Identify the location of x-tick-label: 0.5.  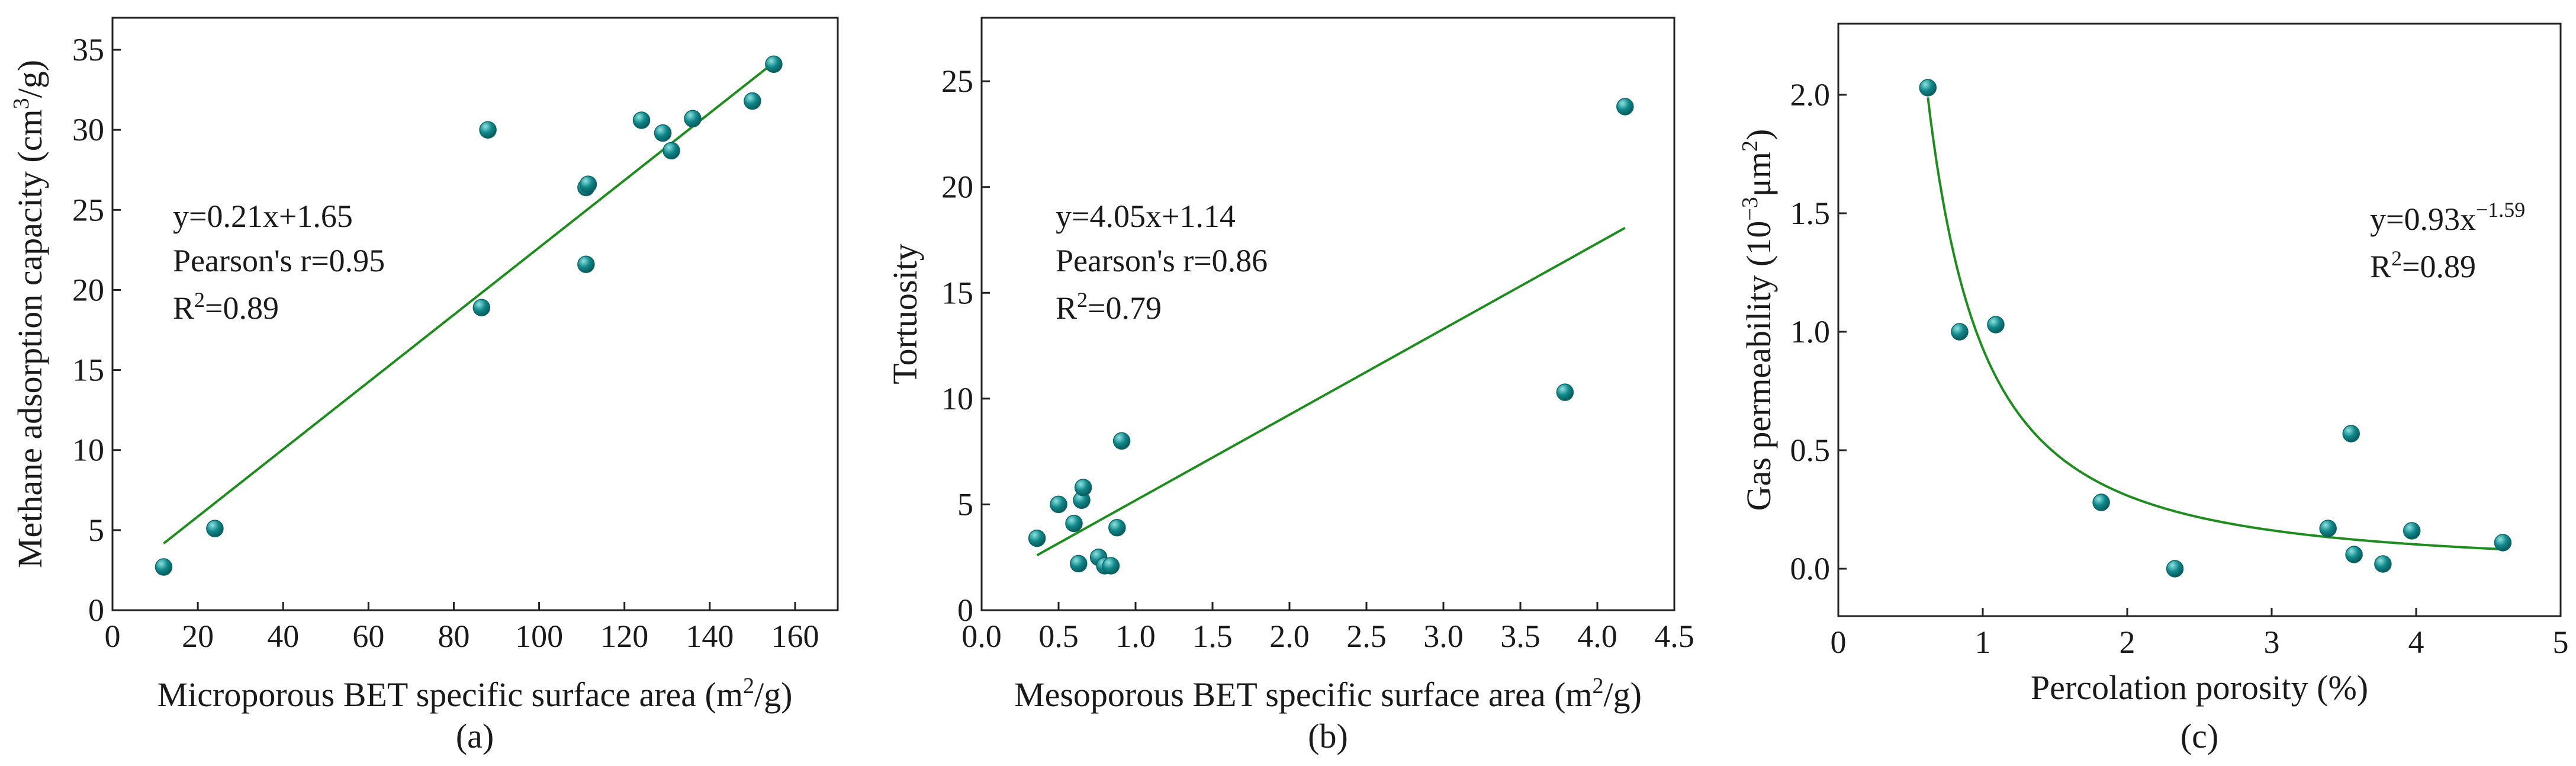
(1058, 636).